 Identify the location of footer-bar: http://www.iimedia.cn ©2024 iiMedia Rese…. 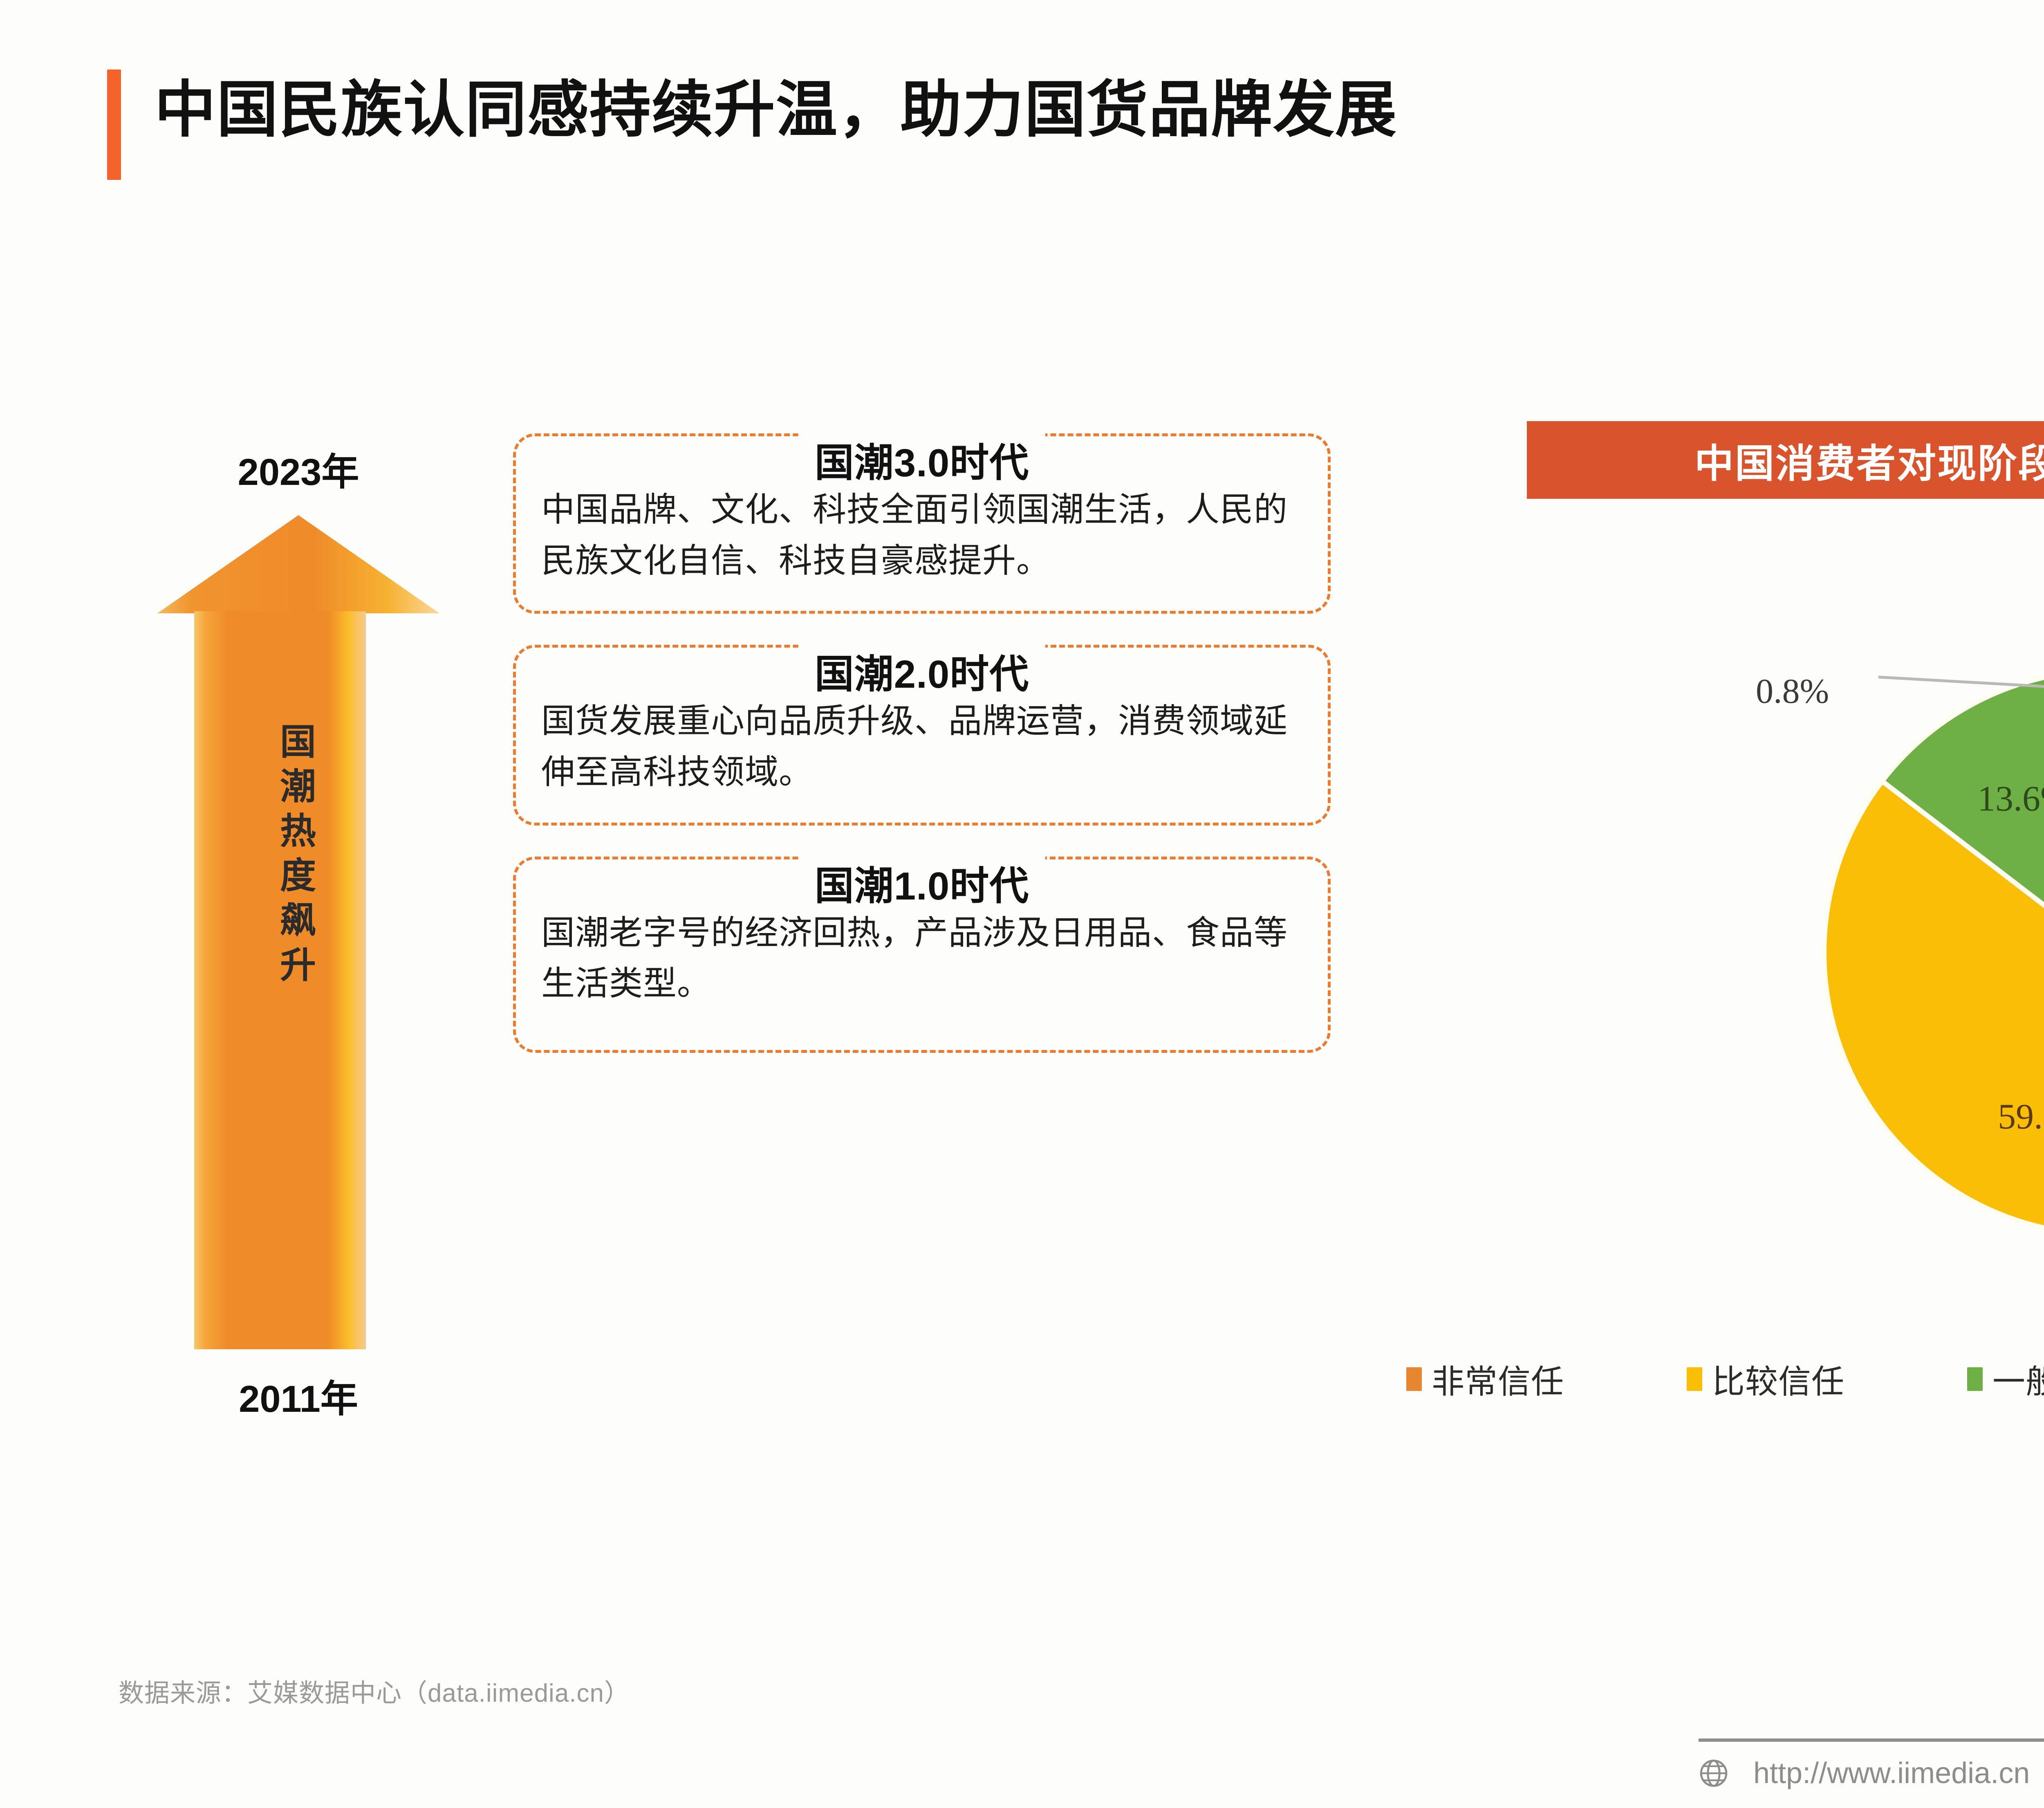
(1872, 1774).